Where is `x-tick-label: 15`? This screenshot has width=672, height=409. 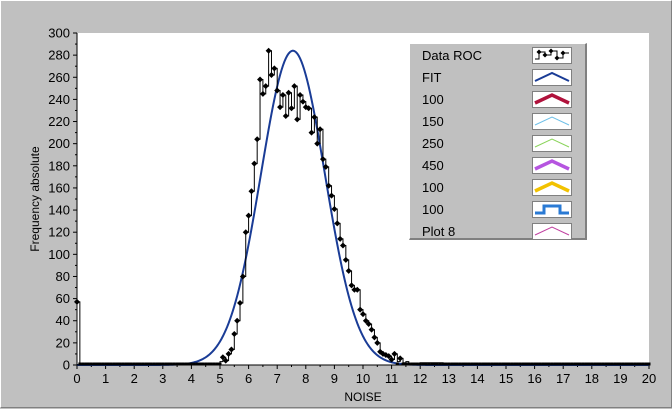
x-tick-label: 15 is located at coordinates (506, 378).